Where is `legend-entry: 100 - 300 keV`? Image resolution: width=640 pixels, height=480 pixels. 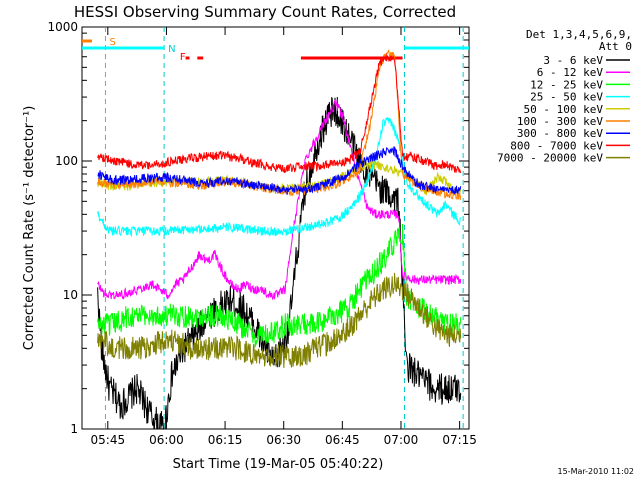 legend-entry: 100 - 300 keV is located at coordinates (560, 121).